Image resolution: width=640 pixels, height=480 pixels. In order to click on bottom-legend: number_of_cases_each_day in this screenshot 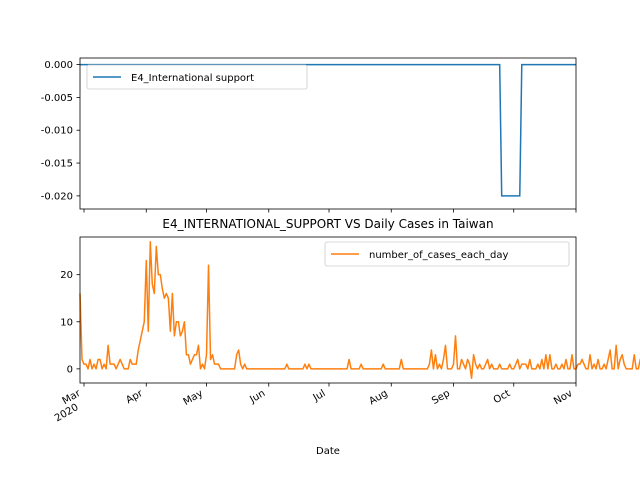, I will do `click(447, 254)`.